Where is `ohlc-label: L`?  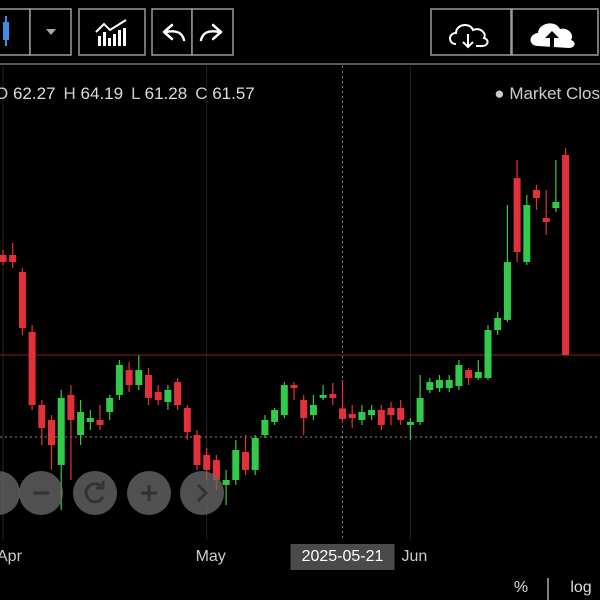
ohlc-label: L is located at coordinates (135, 93).